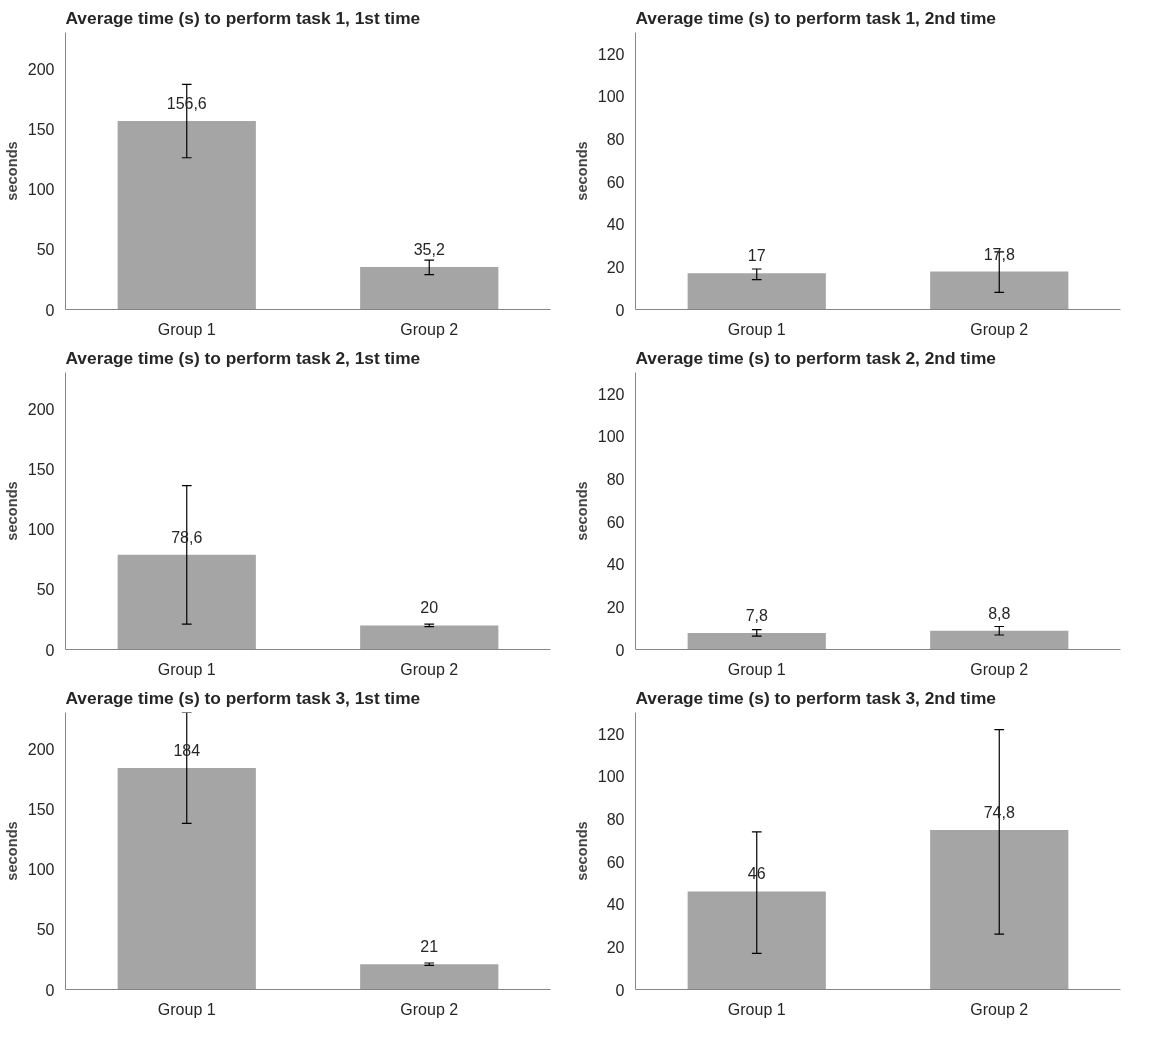  Describe the element at coordinates (243, 17) in the screenshot. I see `chart-title: Average time (s) to perform task 1, 1st time` at that location.